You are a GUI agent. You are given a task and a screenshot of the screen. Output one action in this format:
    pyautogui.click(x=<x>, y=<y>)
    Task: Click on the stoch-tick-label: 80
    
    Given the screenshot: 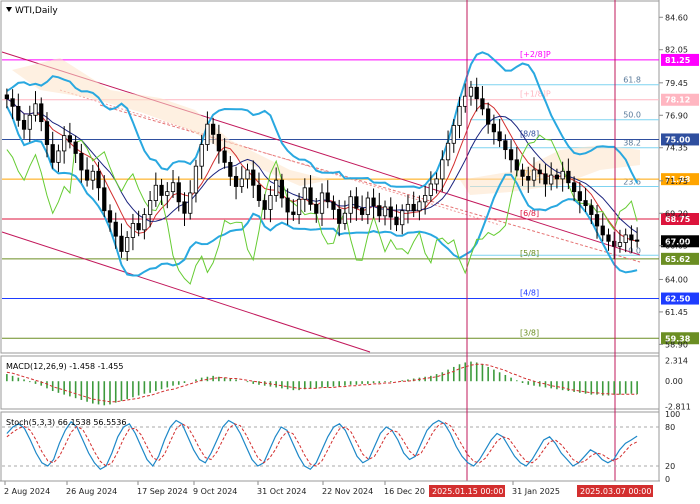 What is the action you would take?
    pyautogui.click(x=670, y=427)
    